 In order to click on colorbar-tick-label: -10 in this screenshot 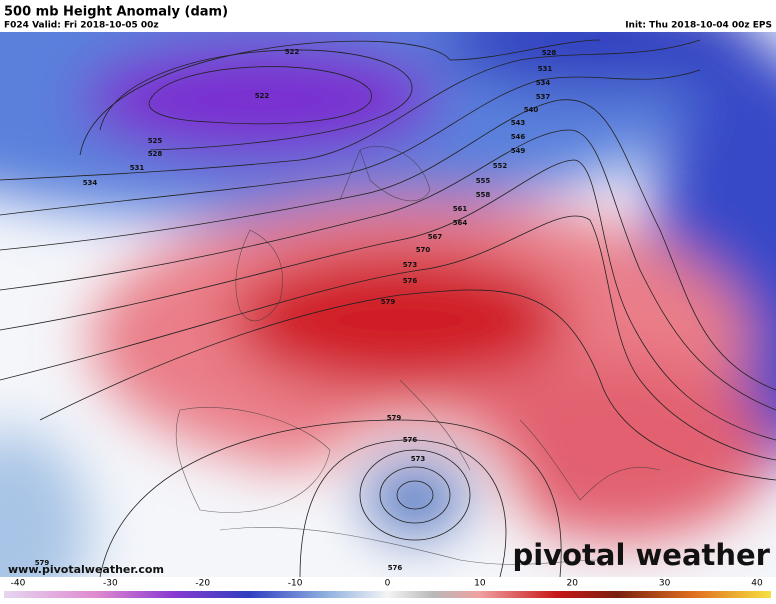, I will do `click(295, 584)`.